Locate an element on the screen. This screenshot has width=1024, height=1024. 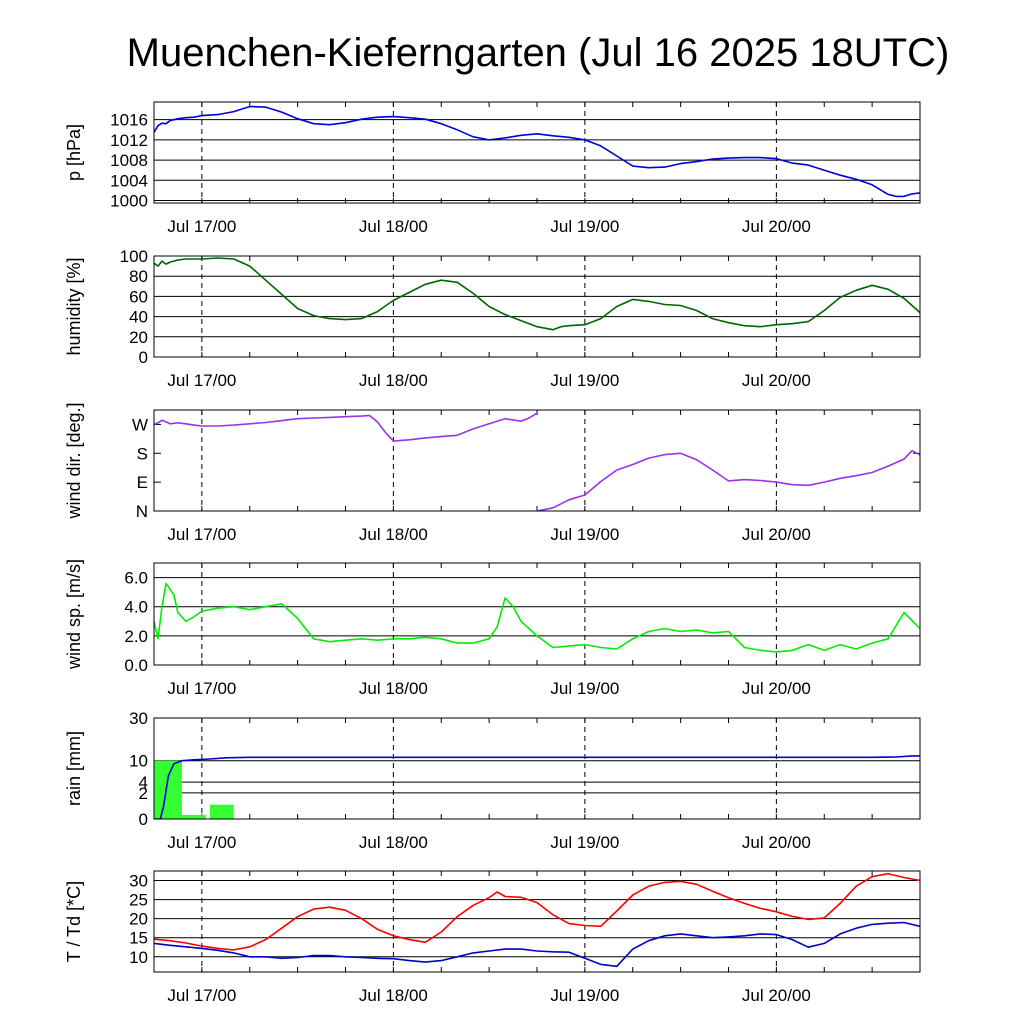
y-tick-label: 1000 is located at coordinates (129, 200).